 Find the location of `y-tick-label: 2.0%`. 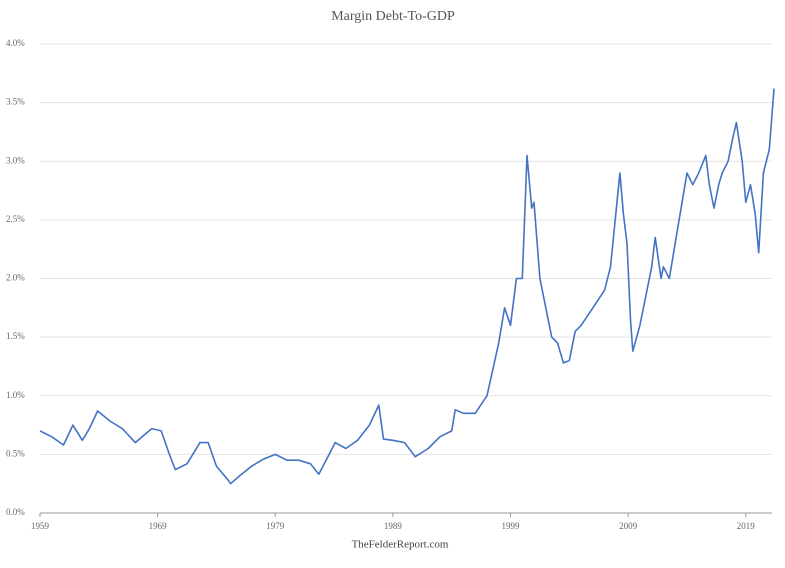

y-tick-label: 2.0% is located at coordinates (15, 278).